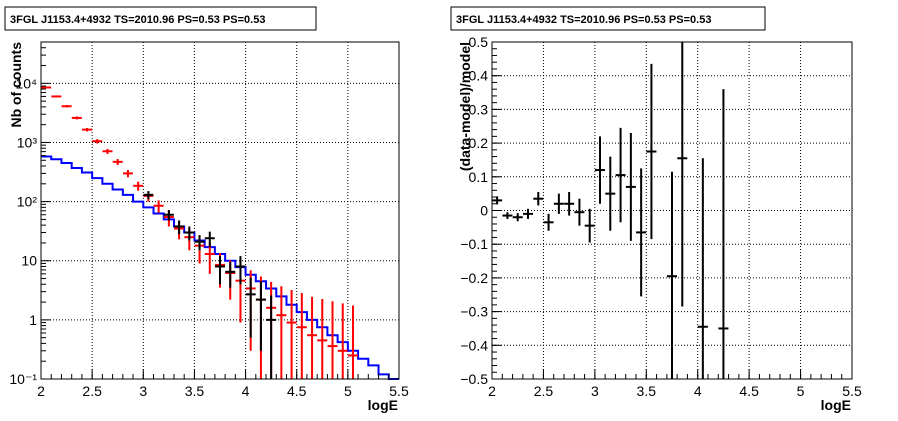 This screenshot has height=421, width=898. Describe the element at coordinates (479, 76) in the screenshot. I see `right-ytick-label: 0.4` at that location.